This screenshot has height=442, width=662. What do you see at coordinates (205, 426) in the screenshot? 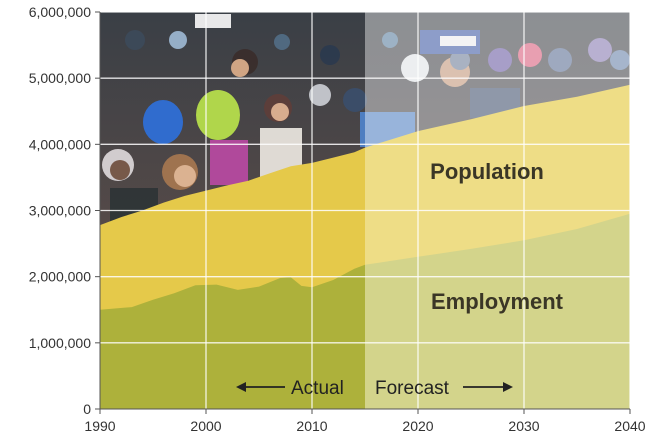
I see `x-tick-label: 2000` at bounding box center [205, 426].